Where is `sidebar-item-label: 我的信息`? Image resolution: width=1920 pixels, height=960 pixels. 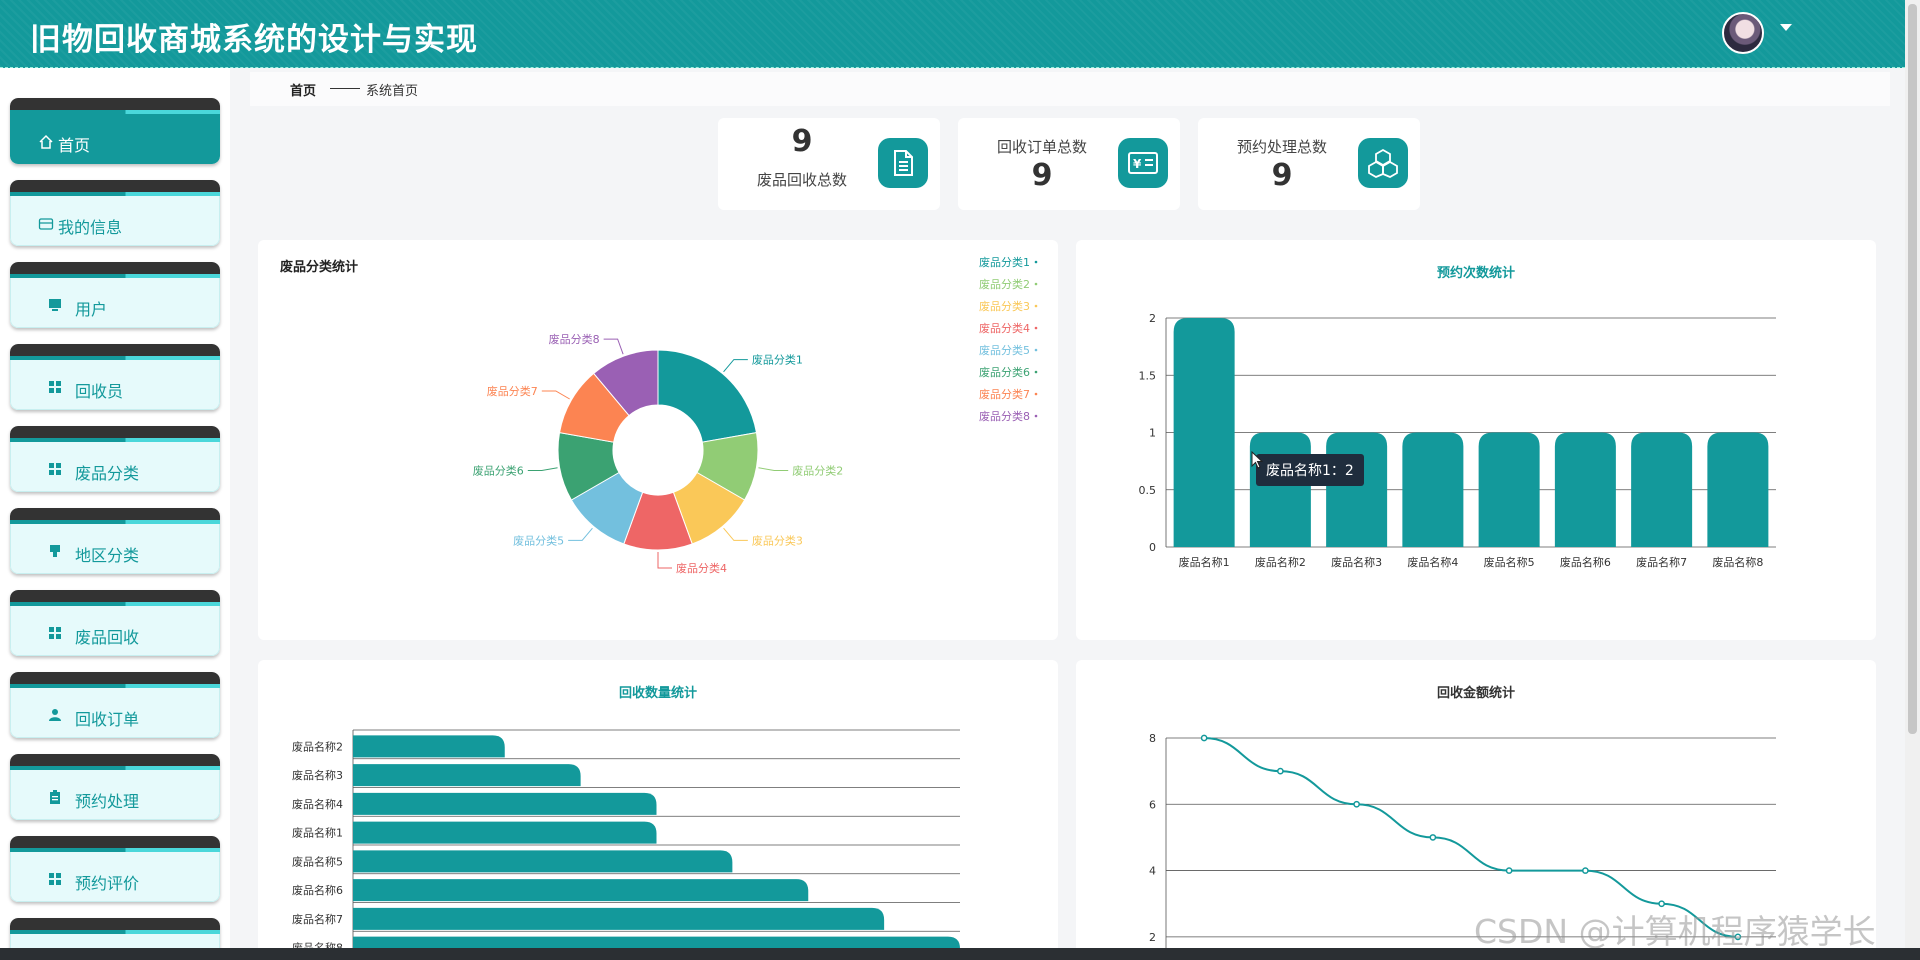 sidebar-item-label: 我的信息 is located at coordinates (90, 227).